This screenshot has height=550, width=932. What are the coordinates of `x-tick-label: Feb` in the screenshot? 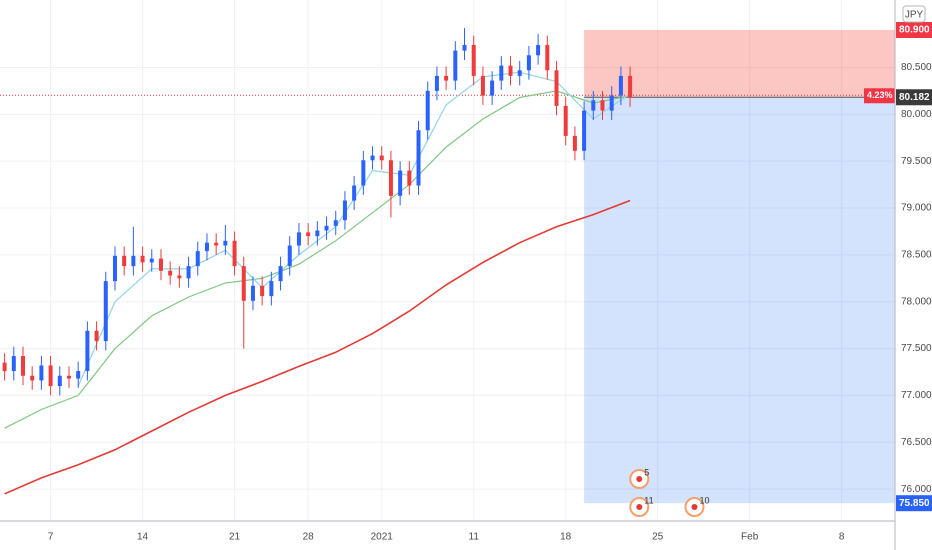 It's located at (750, 537).